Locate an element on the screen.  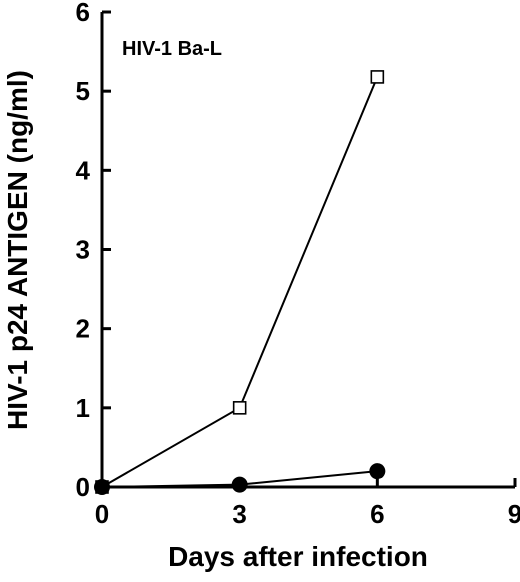
x-tick-label: 0 is located at coordinates (102, 514).